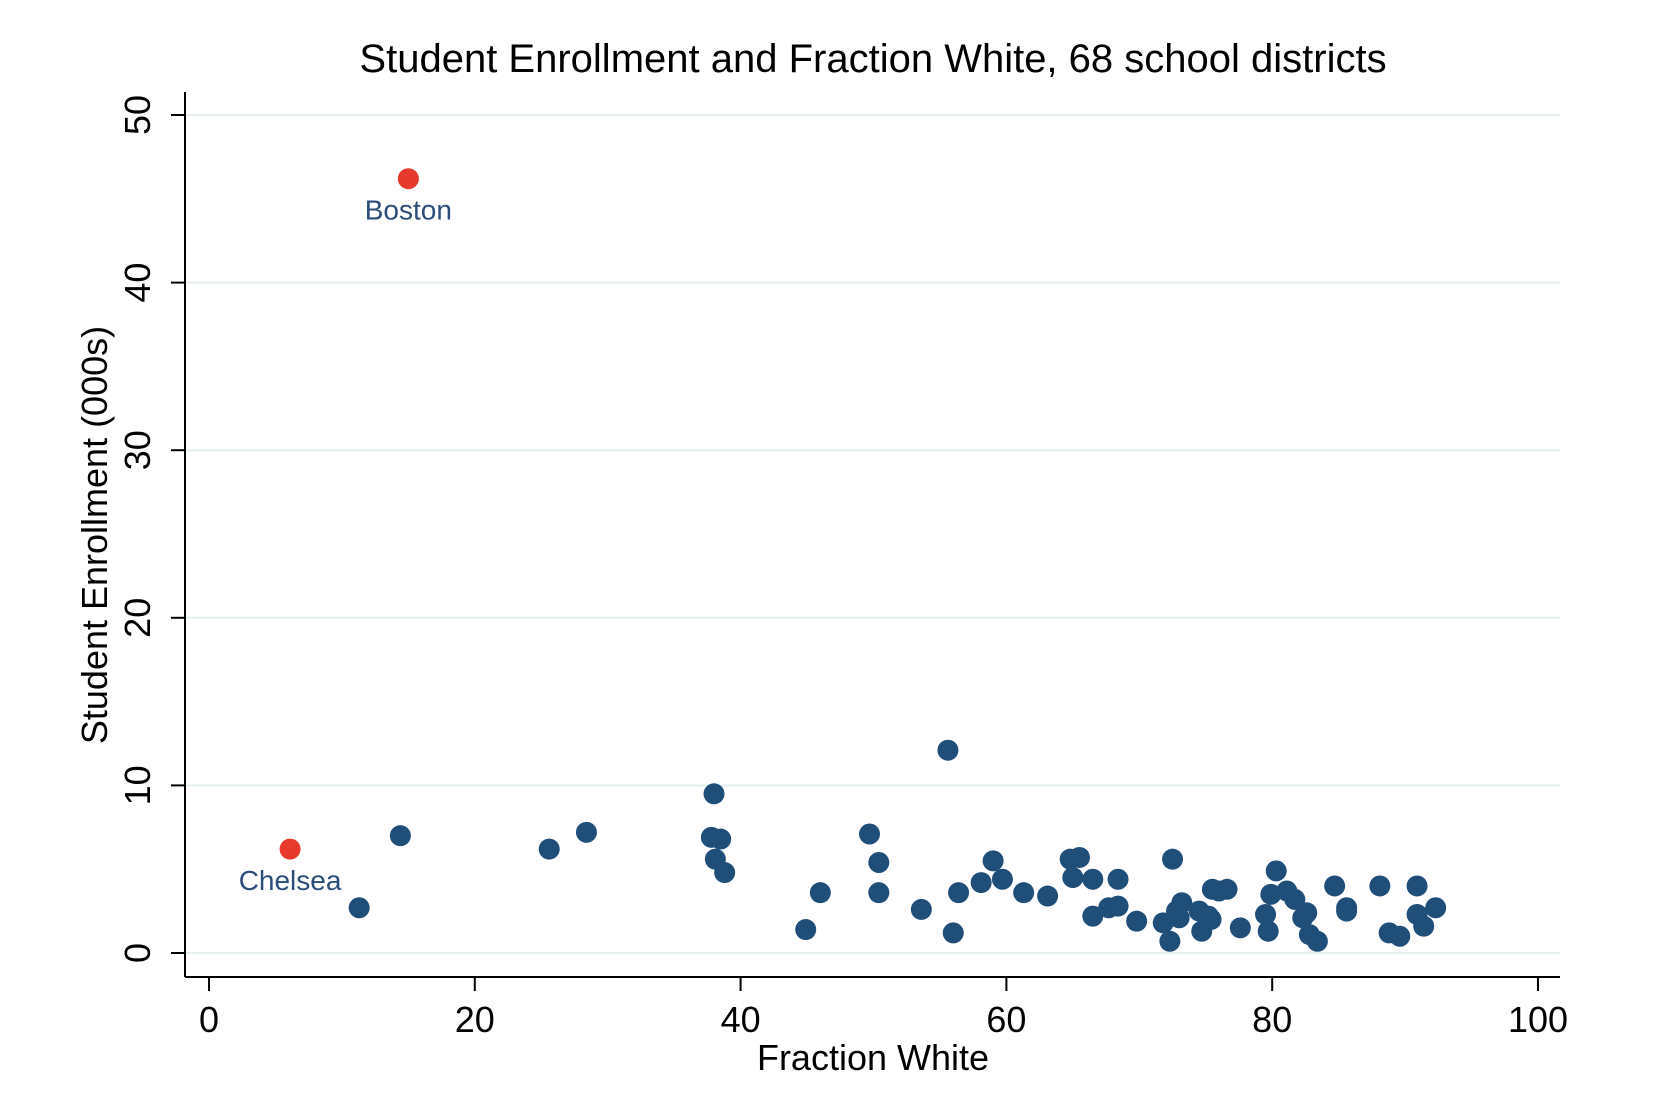 The height and width of the screenshot is (1098, 1662). Describe the element at coordinates (137, 785) in the screenshot. I see `y-tick-label-1: 10` at that location.